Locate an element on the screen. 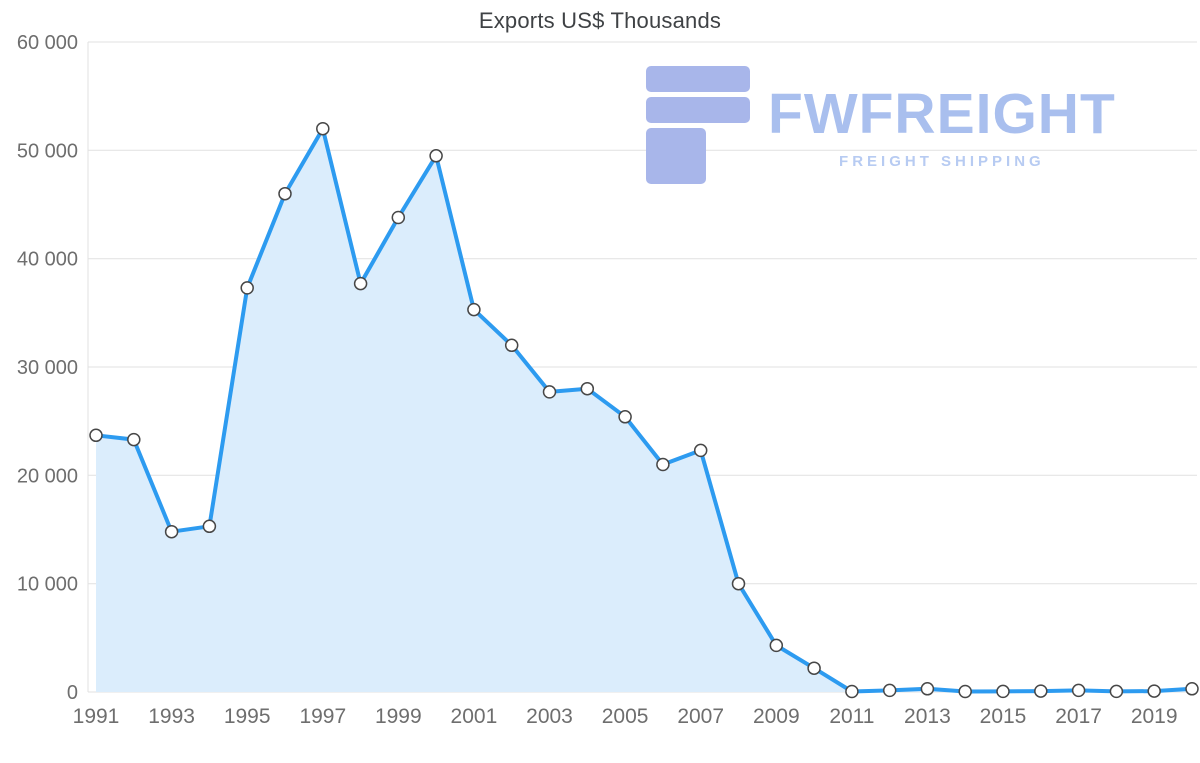 This screenshot has height=763, width=1200. y-axis-label: 20 000 is located at coordinates (47, 476).